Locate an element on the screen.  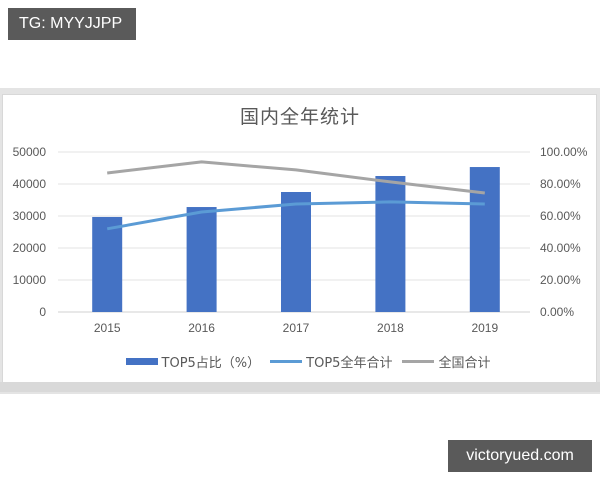
x-axis-tick: 2015 is located at coordinates (107, 328).